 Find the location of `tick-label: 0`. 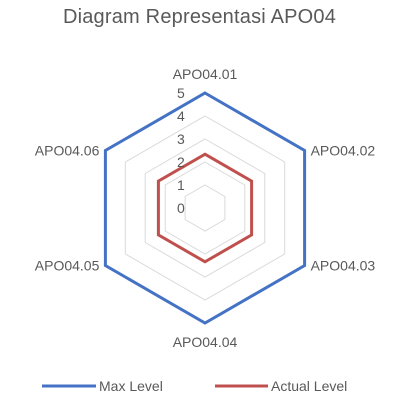

tick-label: 0 is located at coordinates (181, 208).